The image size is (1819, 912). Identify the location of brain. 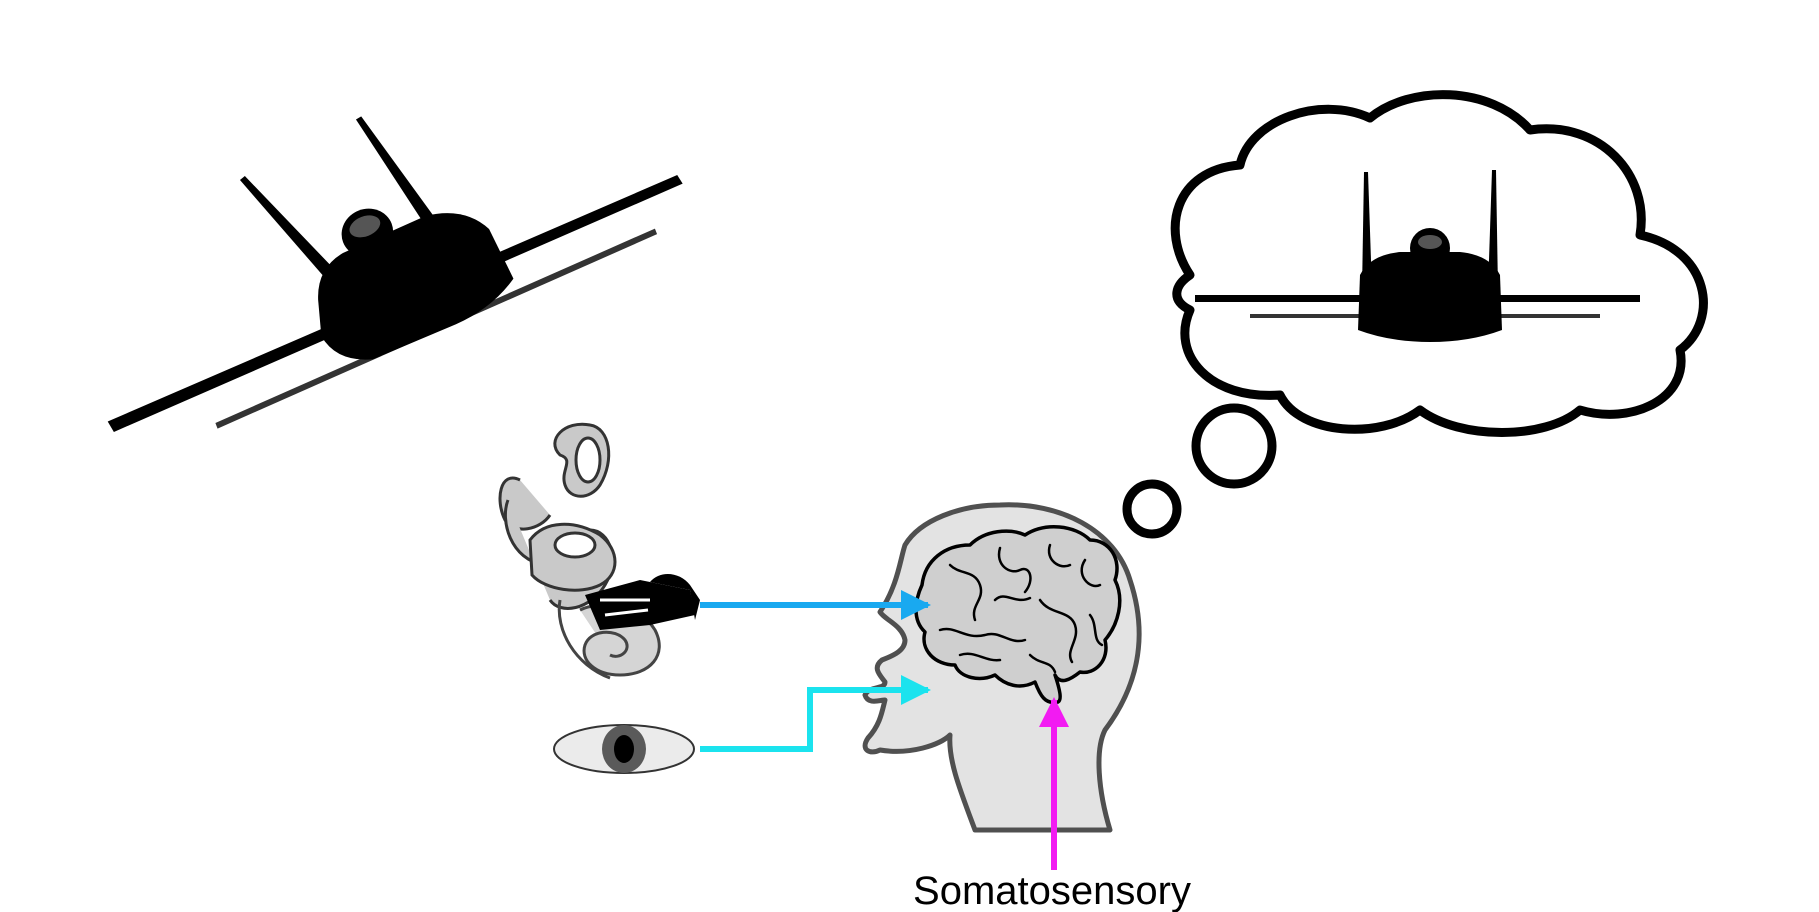
(1018, 615).